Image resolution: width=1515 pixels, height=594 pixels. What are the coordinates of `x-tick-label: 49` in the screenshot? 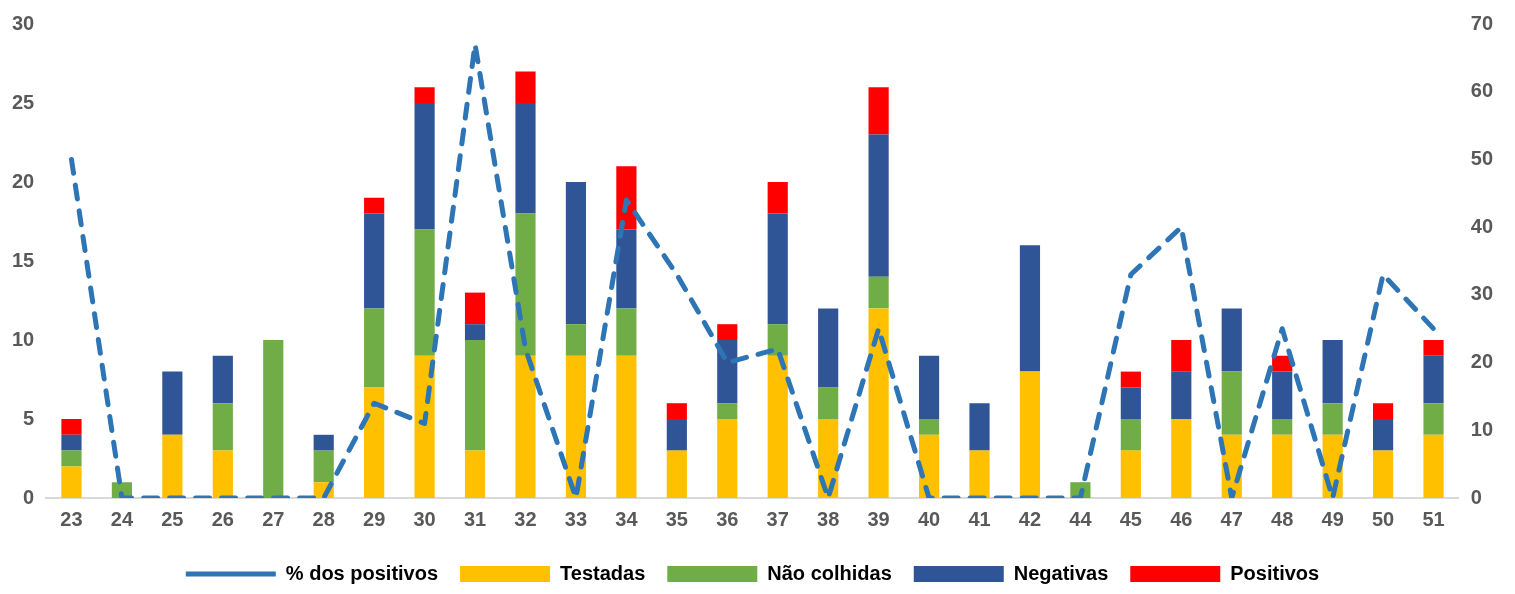 It's located at (1332, 518).